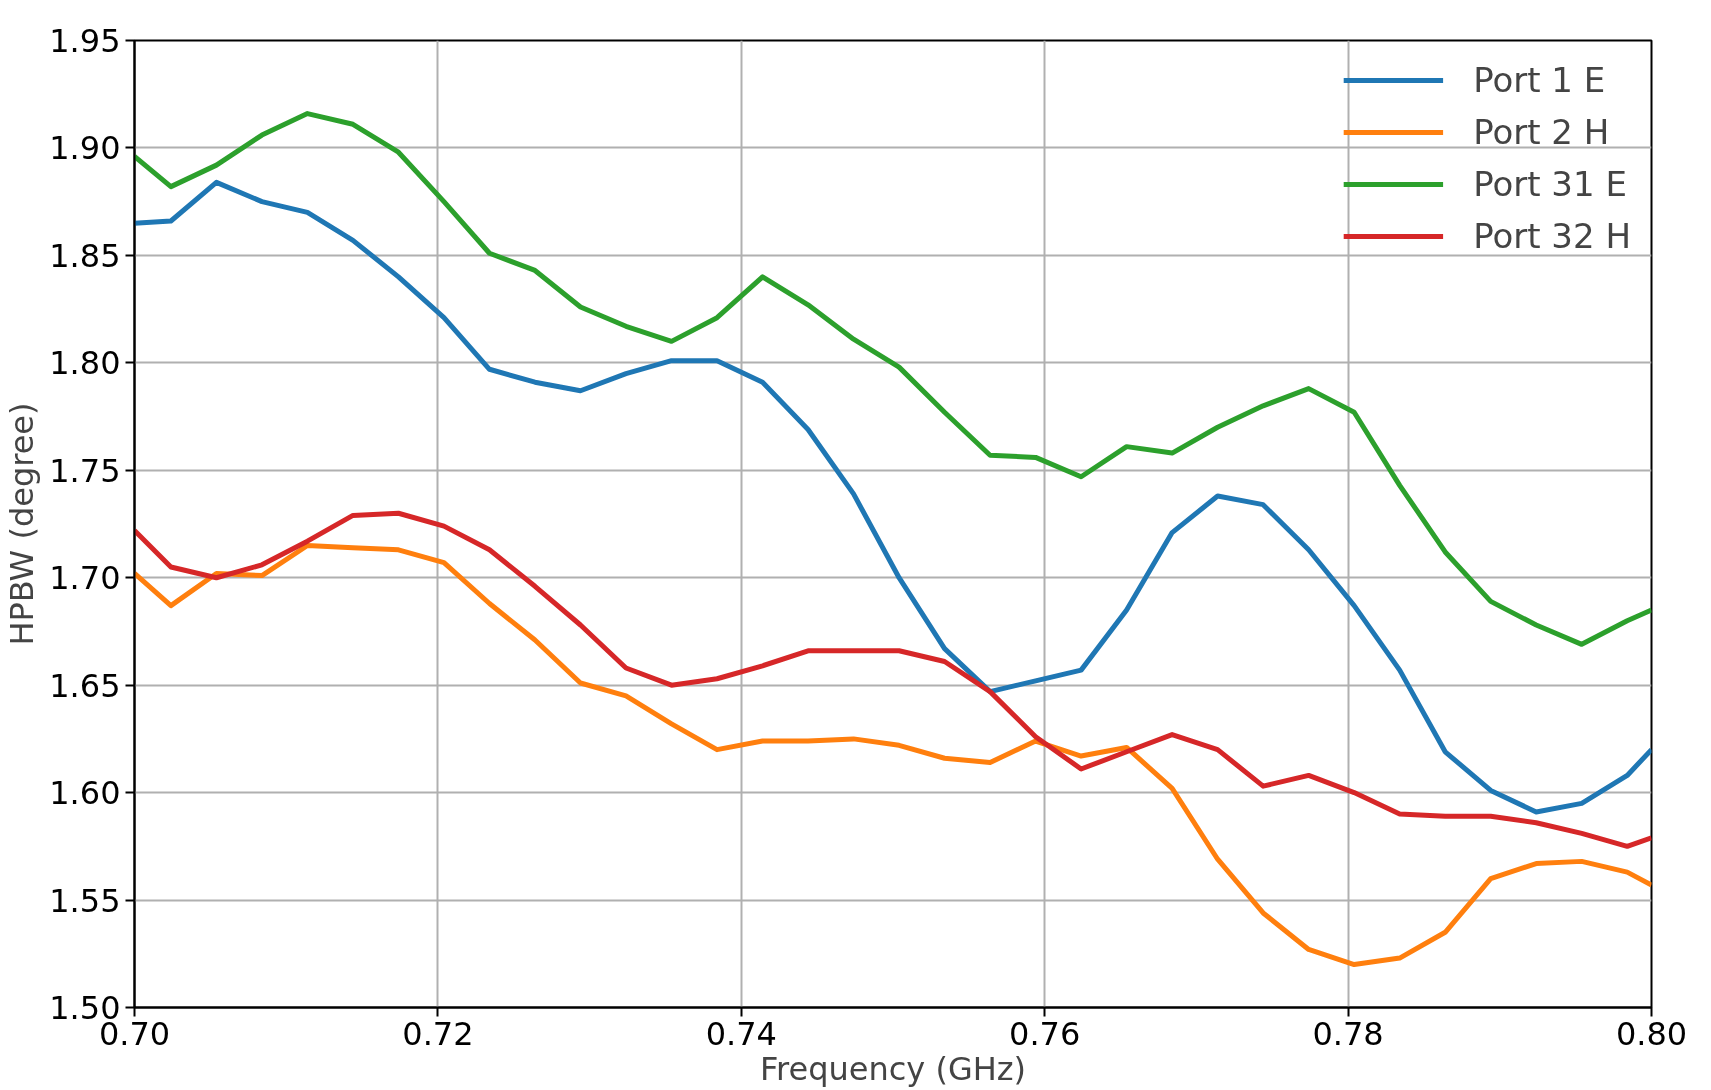  I want to click on y-tick-label: 1.85, so click(85, 255).